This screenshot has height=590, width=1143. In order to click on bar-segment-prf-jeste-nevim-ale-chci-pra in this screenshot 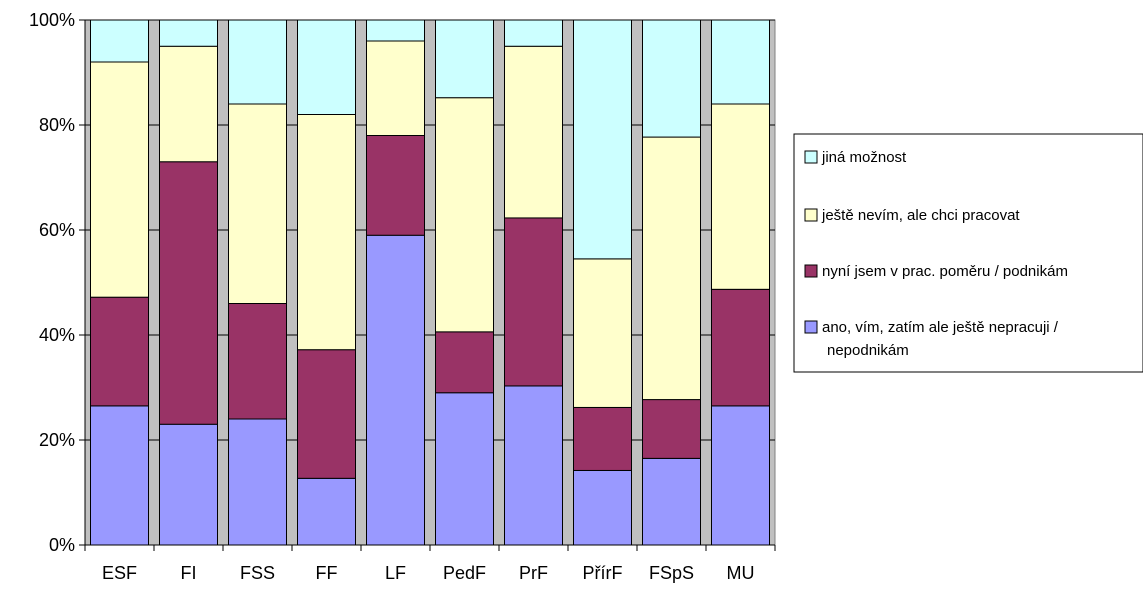, I will do `click(533, 132)`.